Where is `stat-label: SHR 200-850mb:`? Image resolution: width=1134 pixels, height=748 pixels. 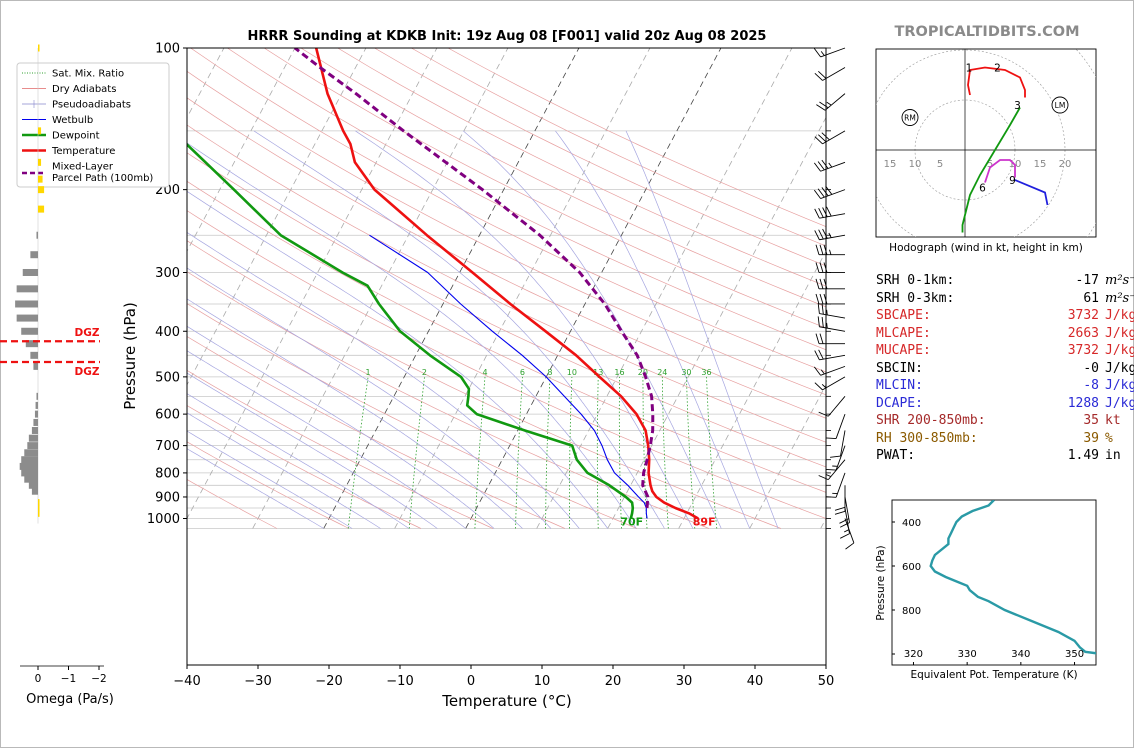 stat-label: SHR 200-850mb: is located at coordinates (931, 420).